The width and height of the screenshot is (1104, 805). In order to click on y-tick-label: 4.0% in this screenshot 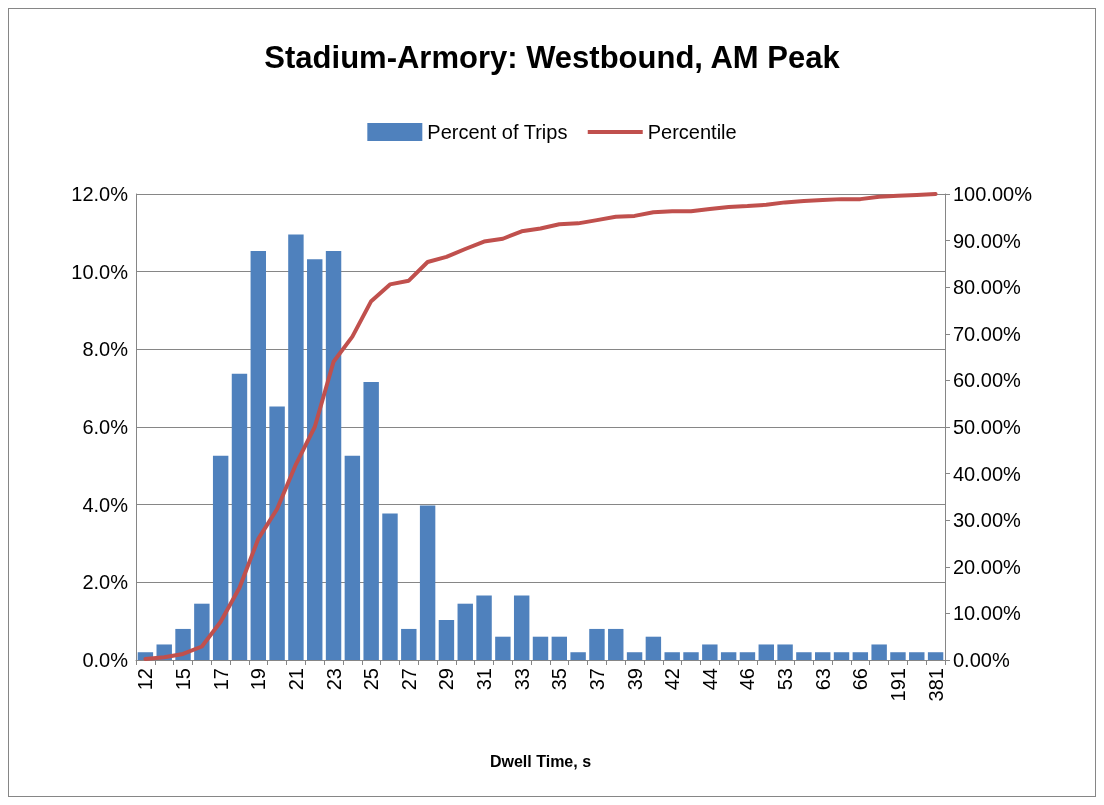, I will do `click(105, 504)`.